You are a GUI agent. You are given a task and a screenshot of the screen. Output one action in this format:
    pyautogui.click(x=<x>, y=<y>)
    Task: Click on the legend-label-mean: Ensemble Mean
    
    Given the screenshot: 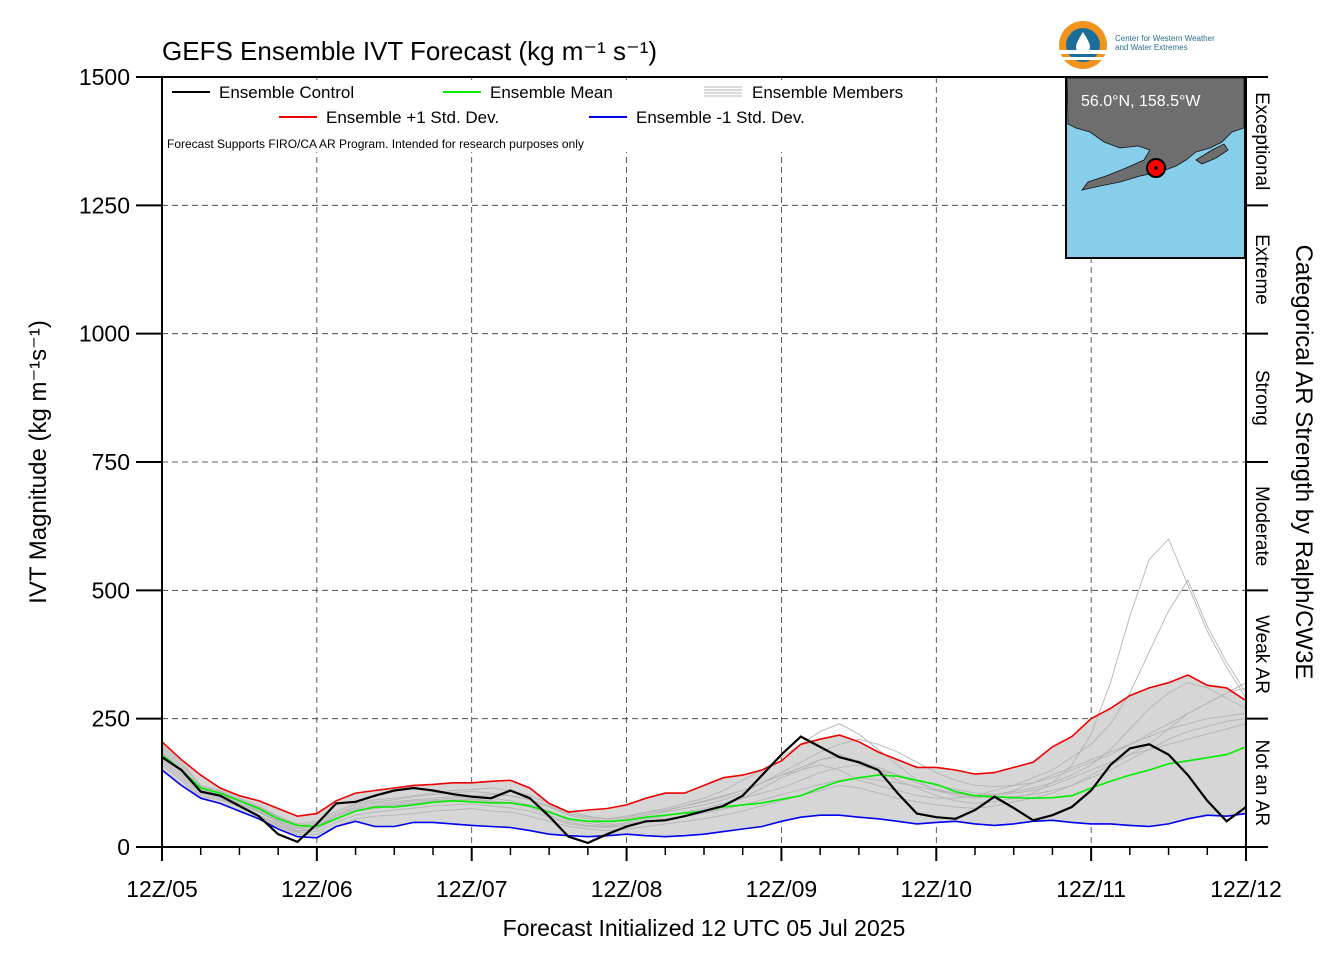 What is the action you would take?
    pyautogui.click(x=551, y=92)
    